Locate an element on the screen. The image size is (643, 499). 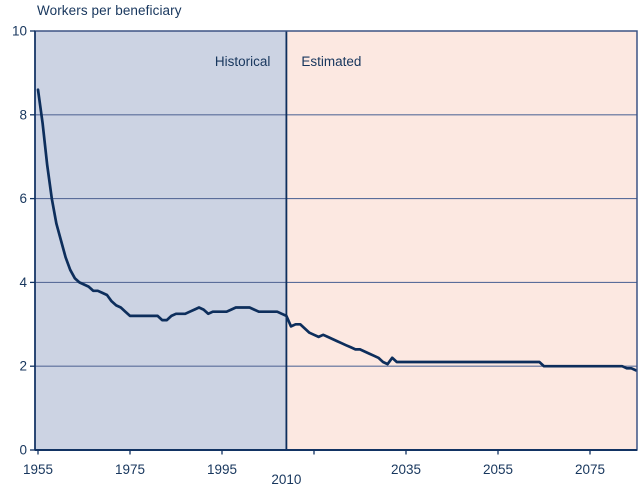
y-tick-label-10: 10 is located at coordinates (19, 31).